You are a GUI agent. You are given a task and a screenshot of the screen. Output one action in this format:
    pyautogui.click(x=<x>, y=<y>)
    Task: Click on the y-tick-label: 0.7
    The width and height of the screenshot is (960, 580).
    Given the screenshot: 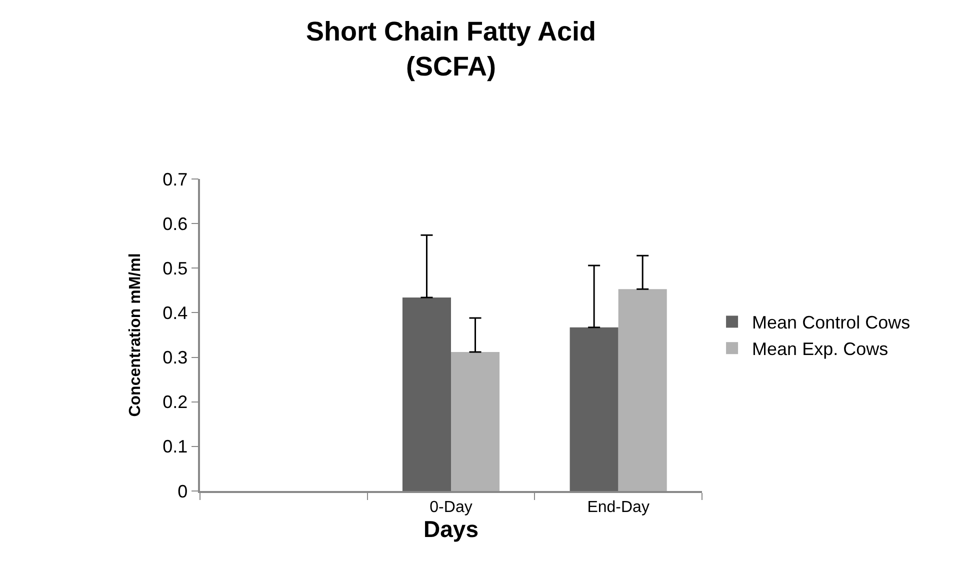 What is the action you would take?
    pyautogui.click(x=175, y=179)
    